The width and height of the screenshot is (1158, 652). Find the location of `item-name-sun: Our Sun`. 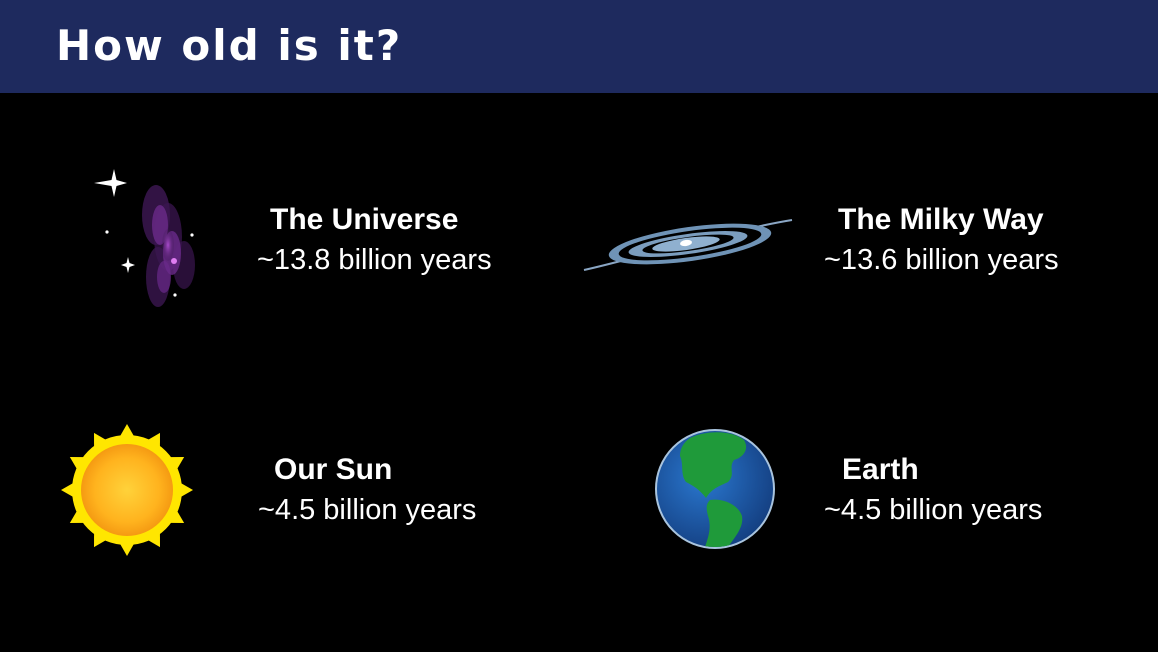

item-name-sun: Our Sun is located at coordinates (333, 469).